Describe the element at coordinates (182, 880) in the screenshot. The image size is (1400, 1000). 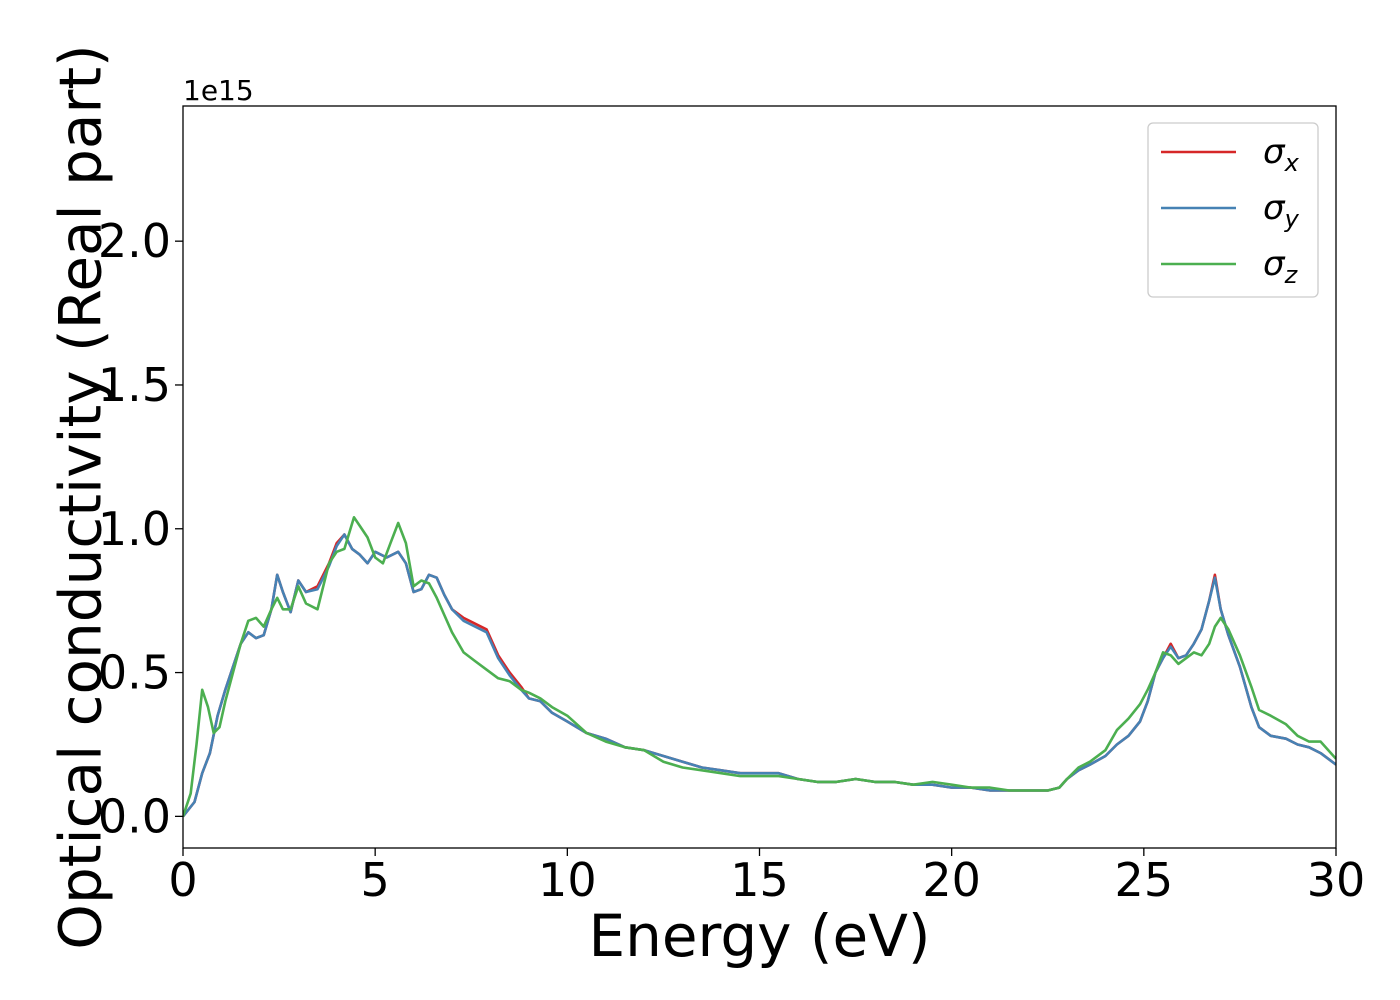
I see `x-tick-label: 0` at that location.